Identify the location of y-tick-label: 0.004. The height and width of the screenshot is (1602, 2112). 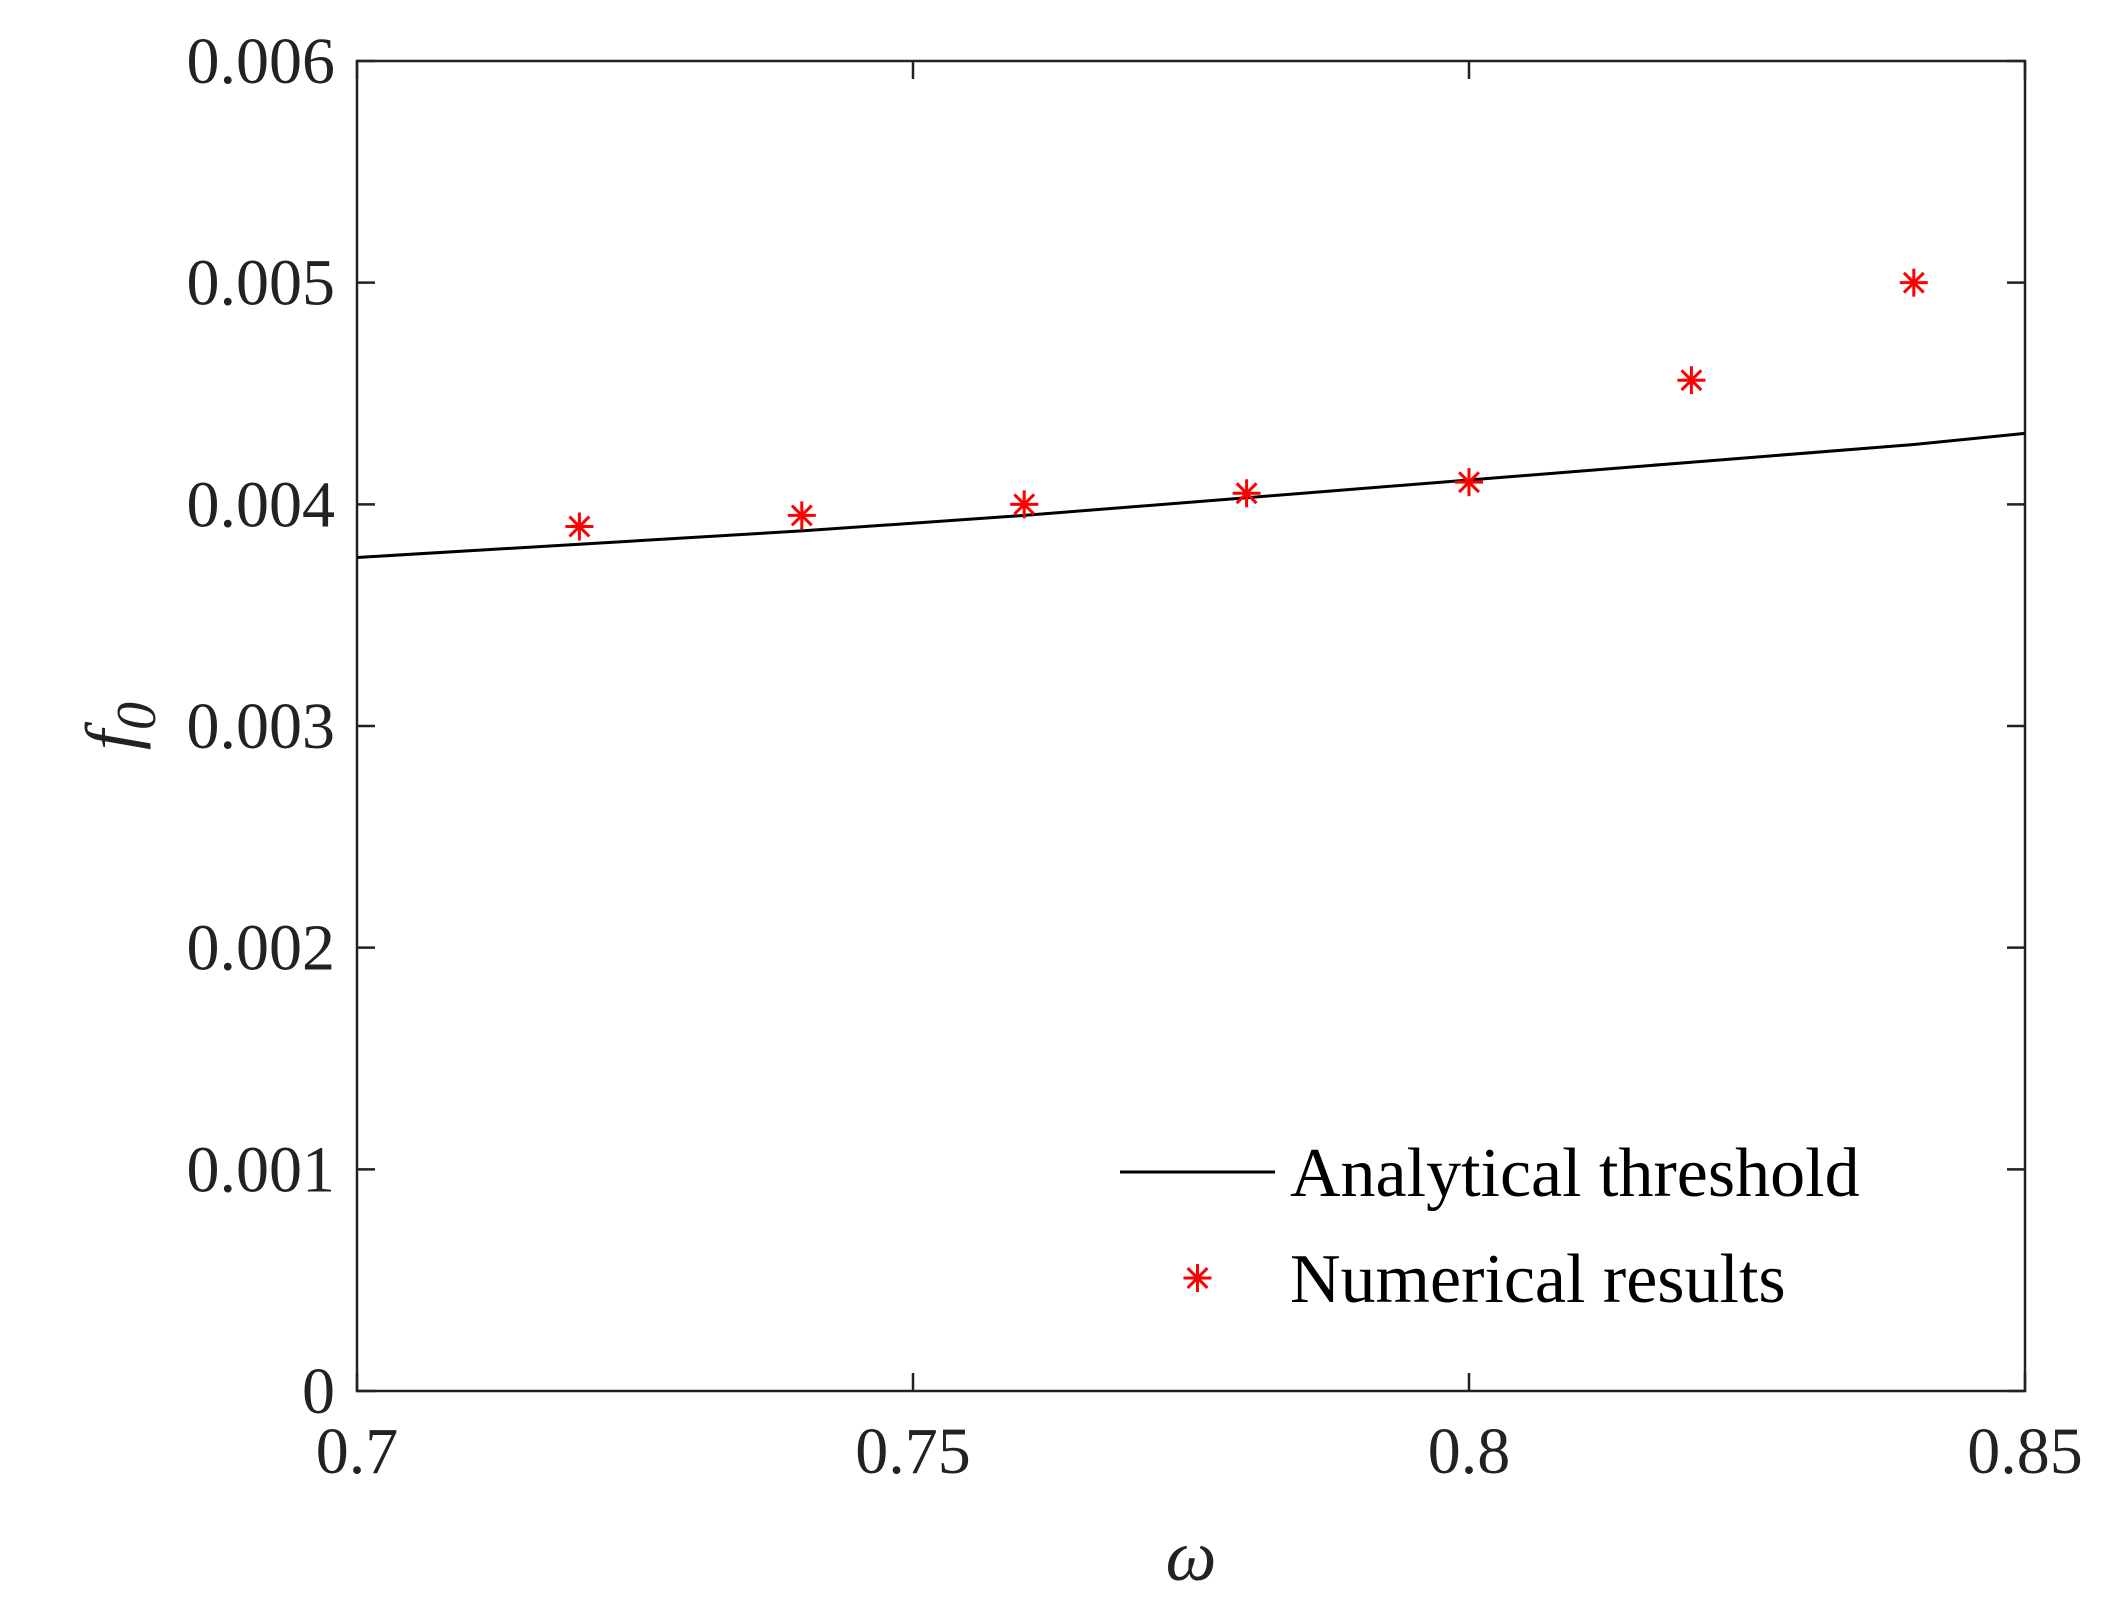
(261, 504).